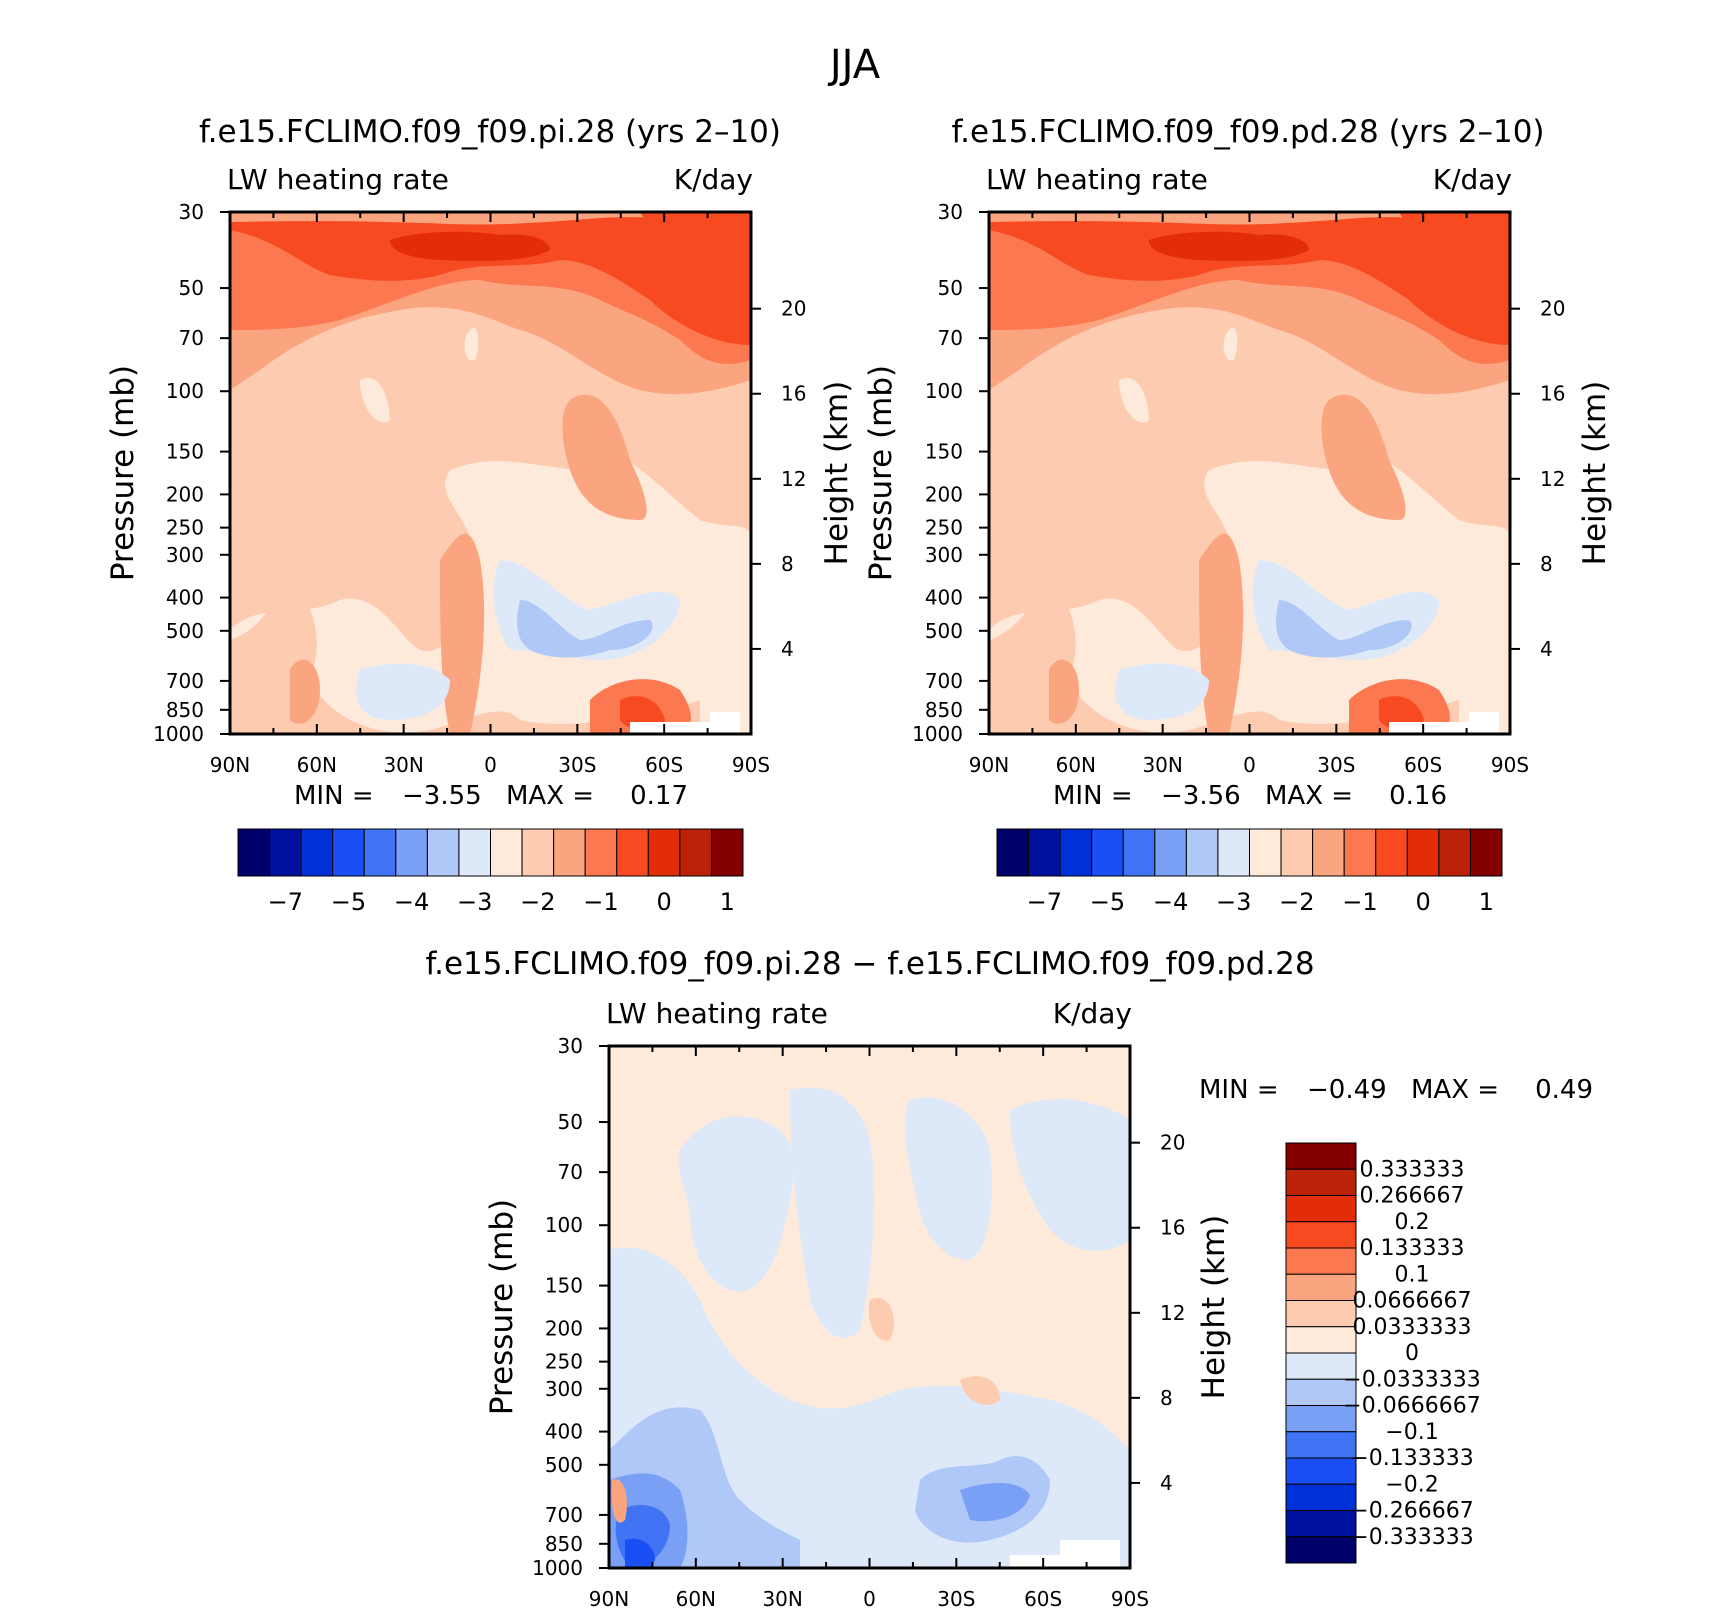  Describe the element at coordinates (1412, 1169) in the screenshot. I see `colorbar-label: 0.333333` at that location.